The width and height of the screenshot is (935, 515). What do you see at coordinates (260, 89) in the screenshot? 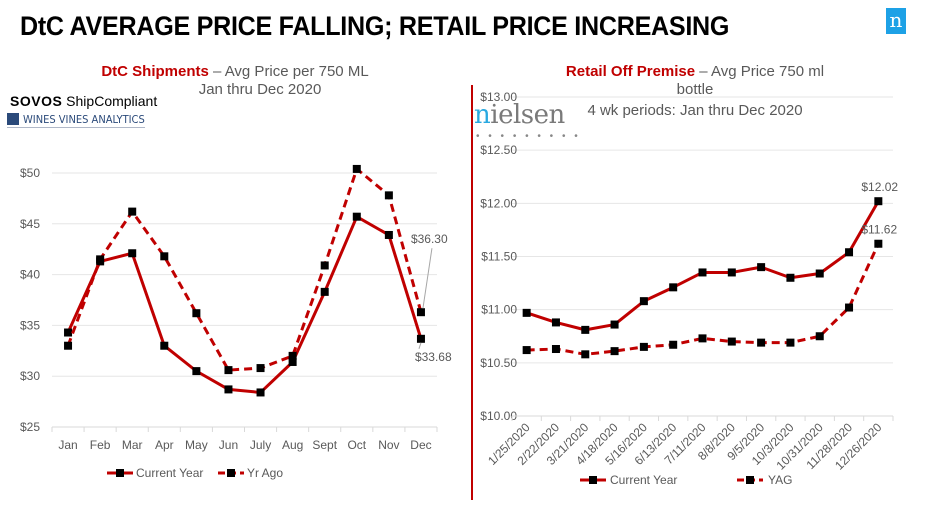
I see `left-chart-subtitle: Jan thru Dec 2020` at bounding box center [260, 89].